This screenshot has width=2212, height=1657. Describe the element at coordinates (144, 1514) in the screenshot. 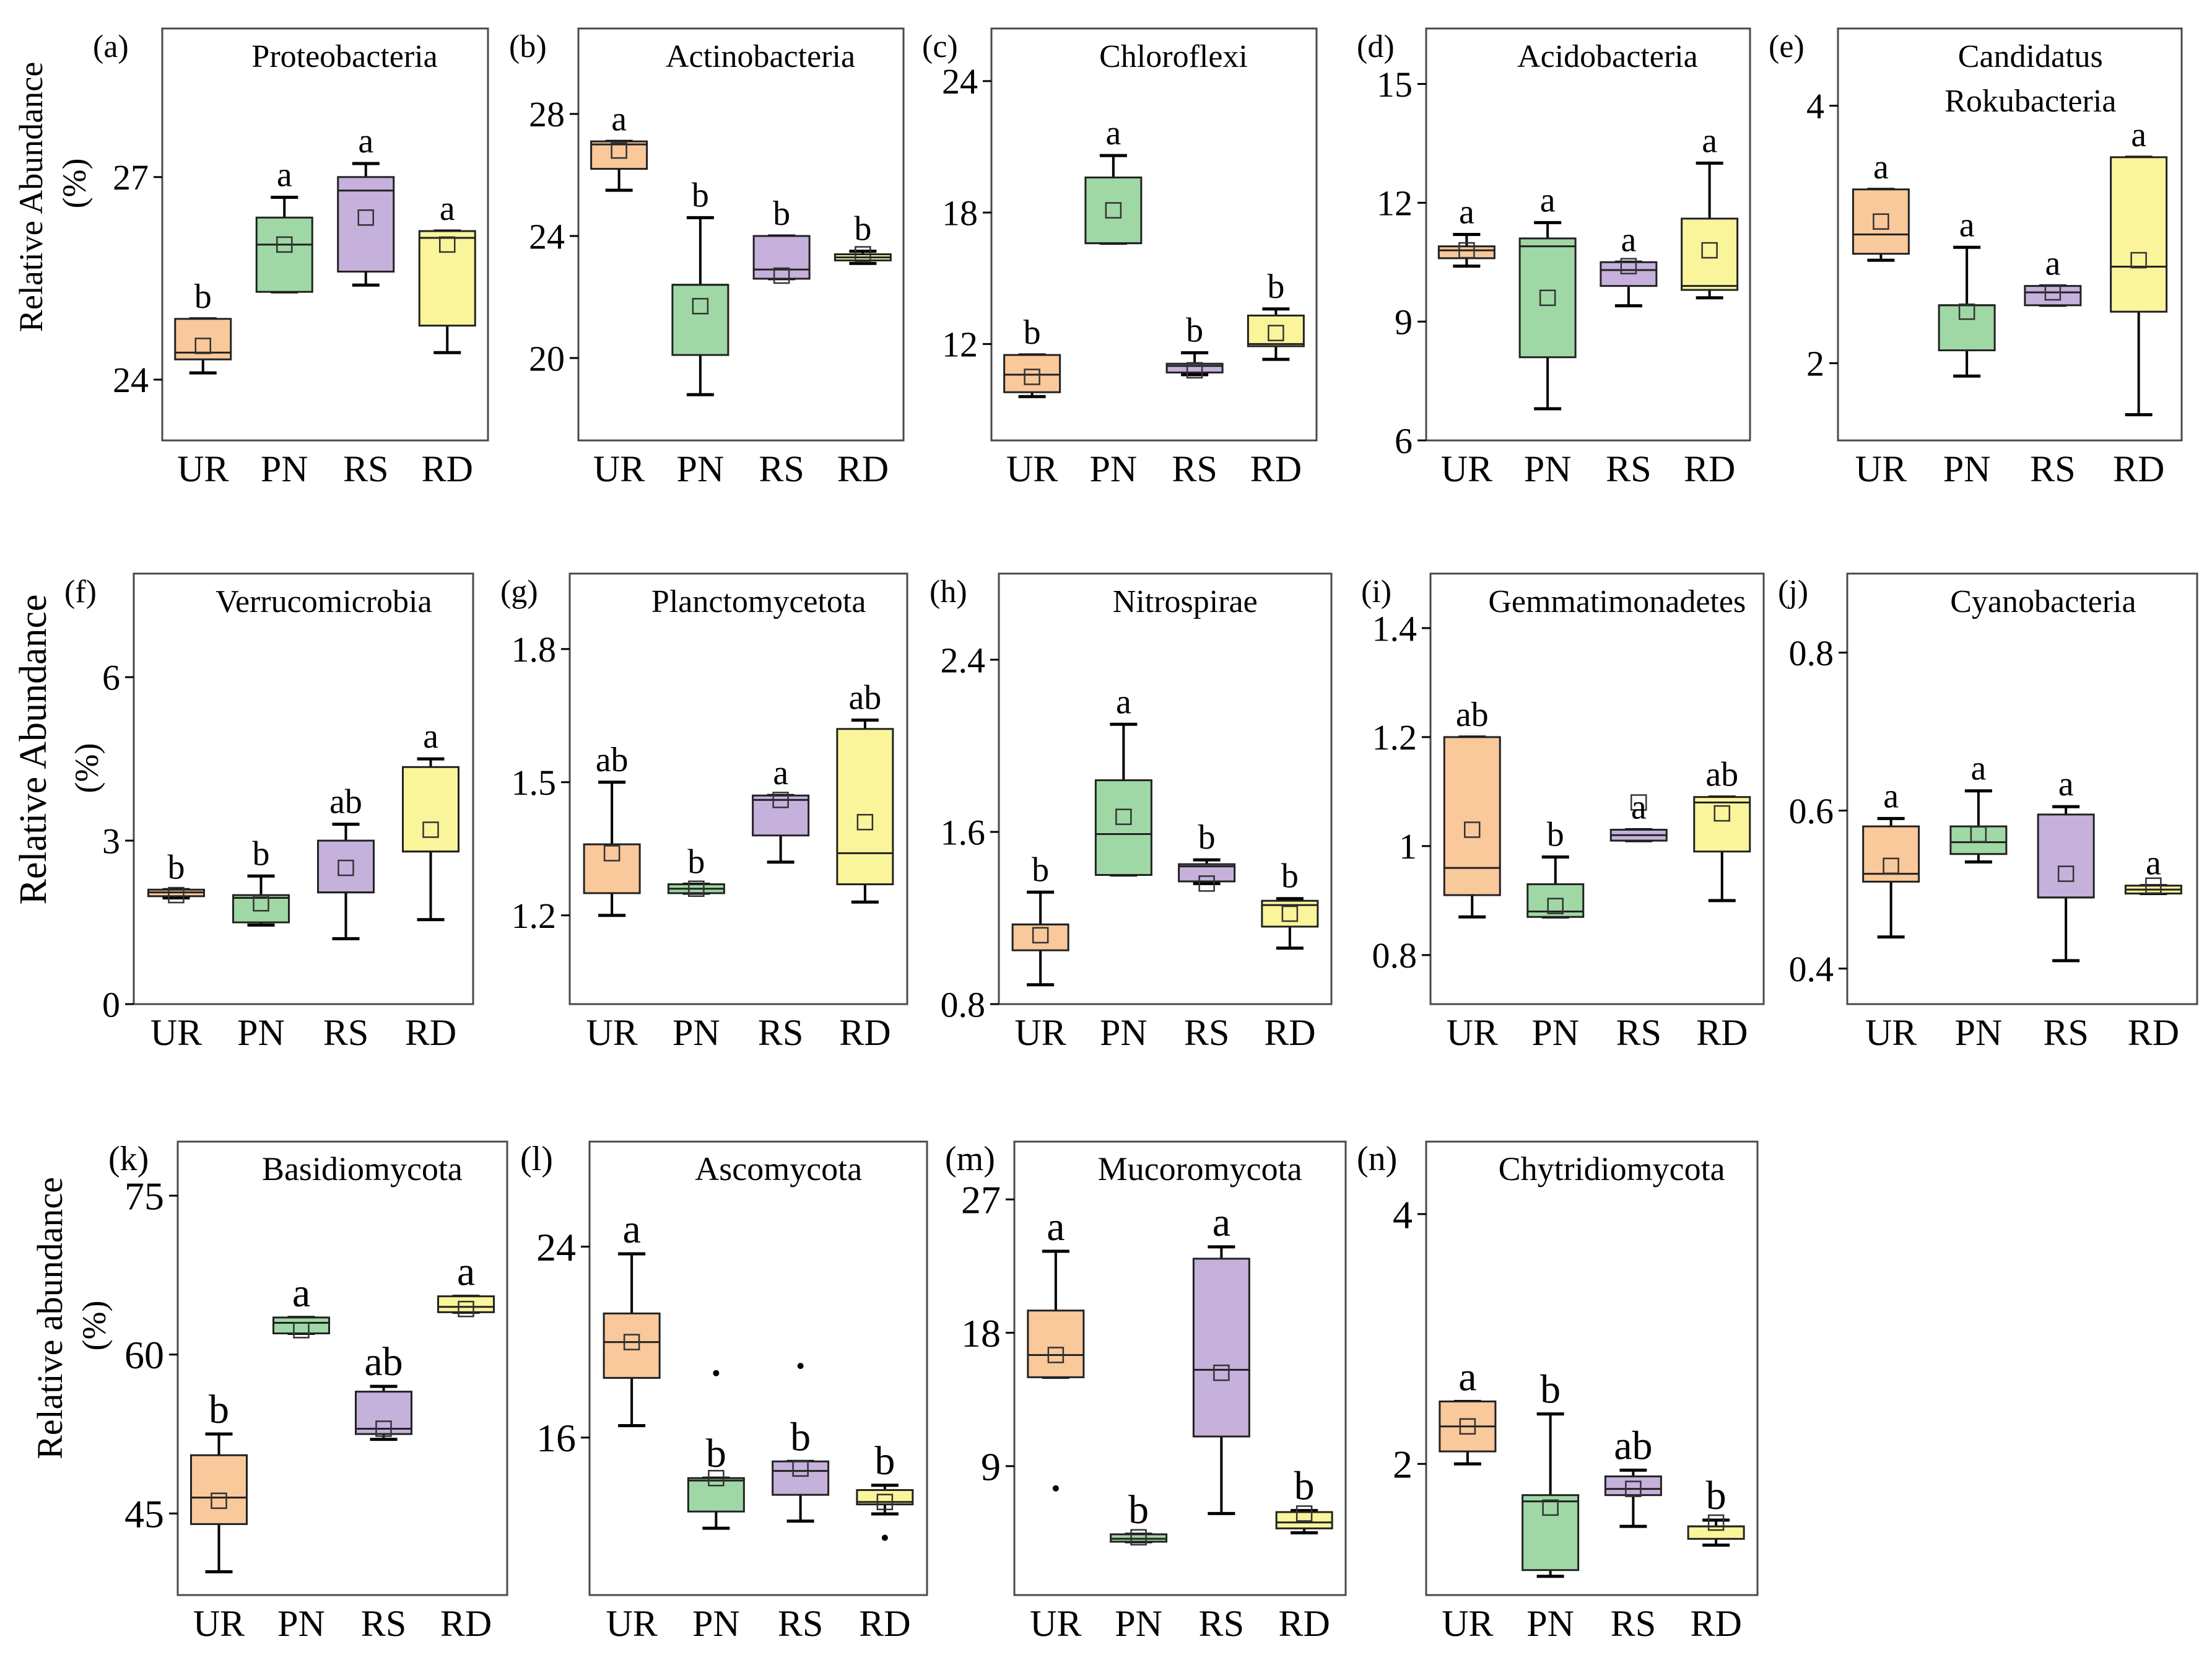

I see `y-tick-label: 45` at that location.